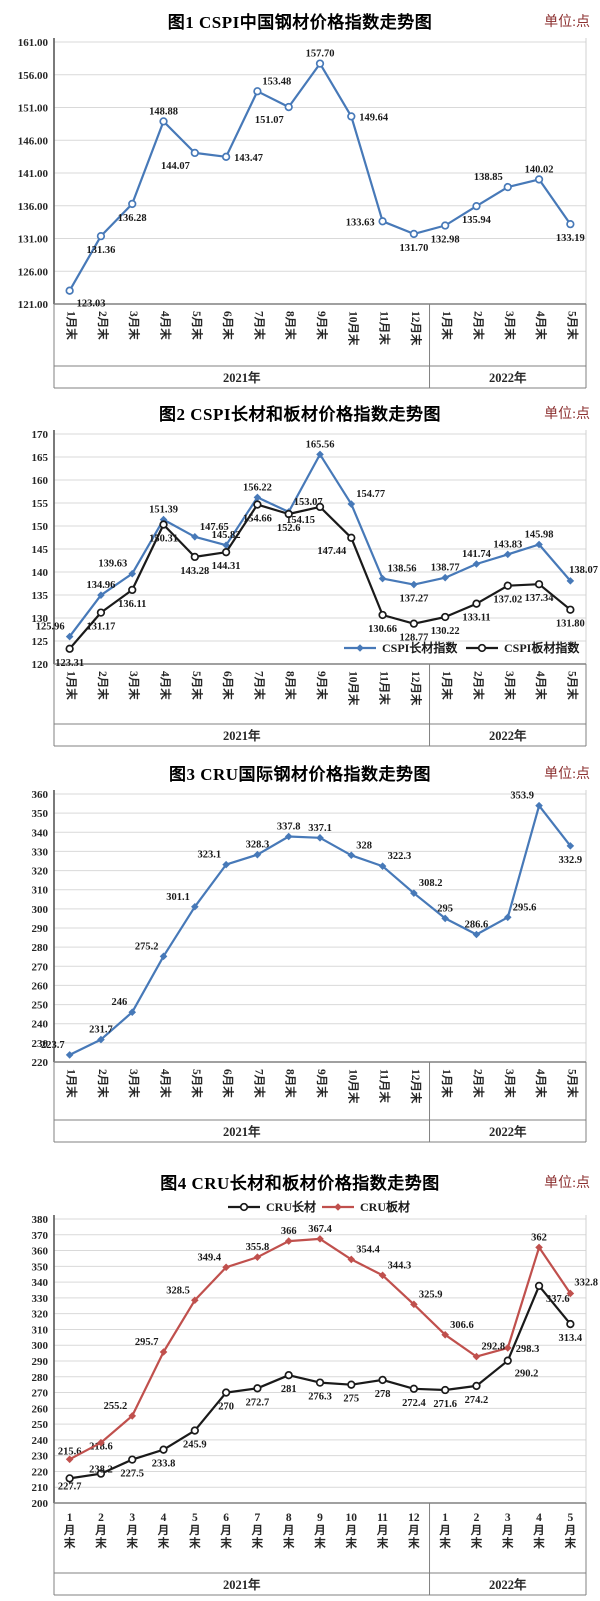  What do you see at coordinates (291, 1206) in the screenshot?
I see `legend-entry-label: CRU长材` at bounding box center [291, 1206].